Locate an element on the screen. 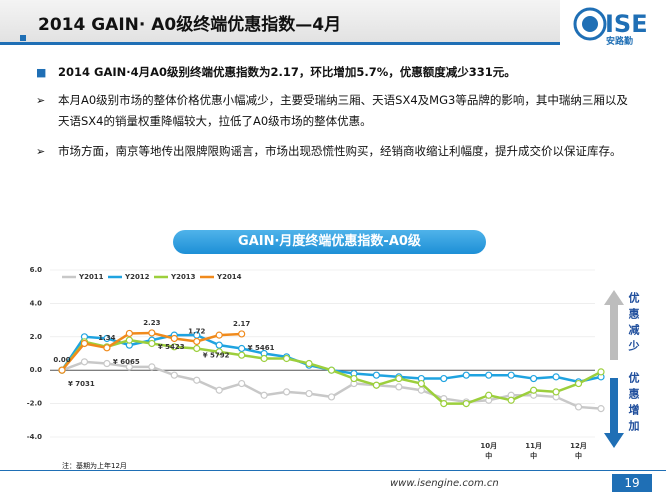 The image size is (666, 495). data-label: 2.23 is located at coordinates (151, 323).